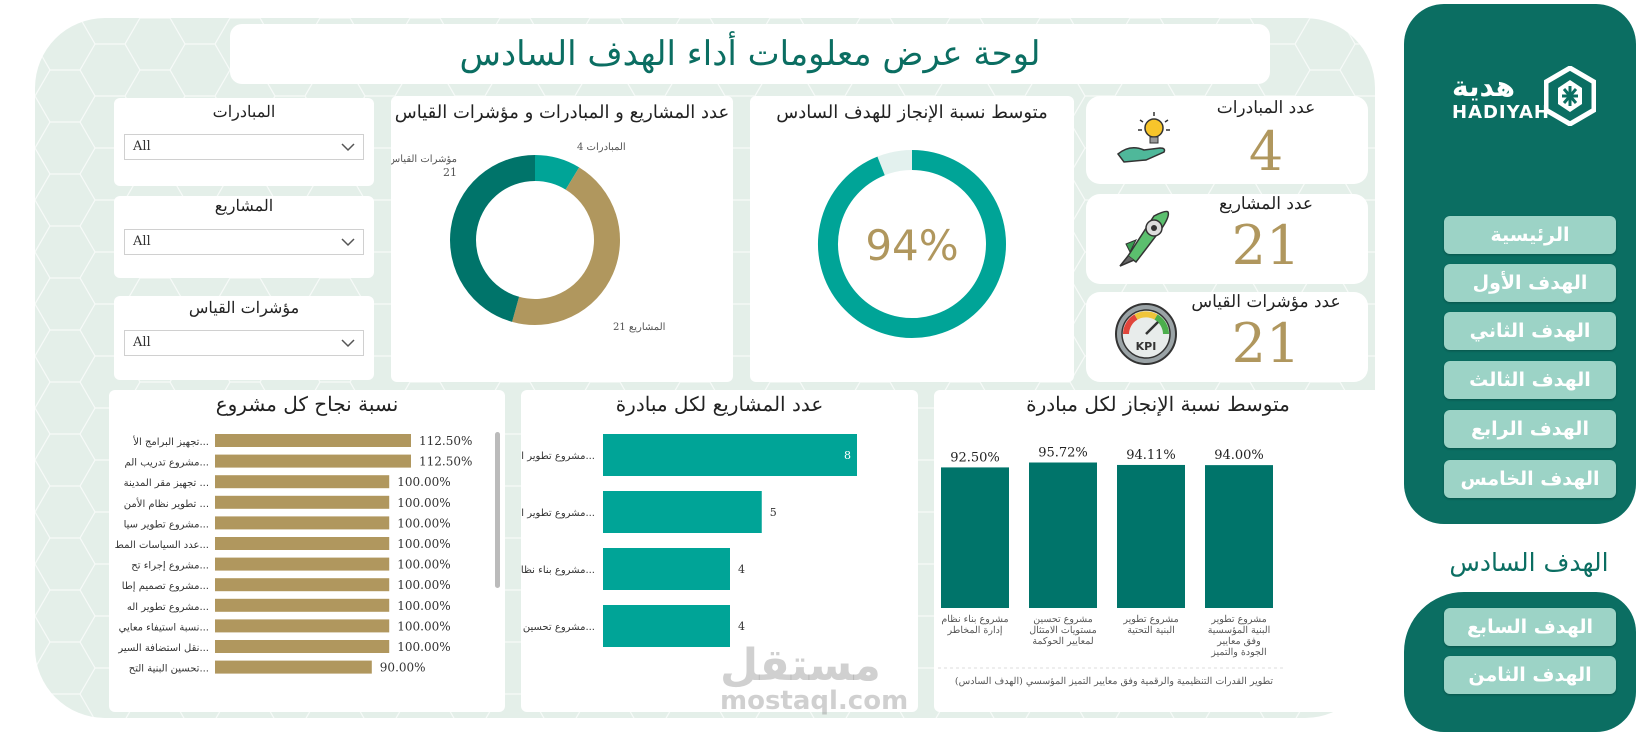 The width and height of the screenshot is (1647, 736). I want to click on kpi-label: عدد المشاريع, so click(1266, 204).